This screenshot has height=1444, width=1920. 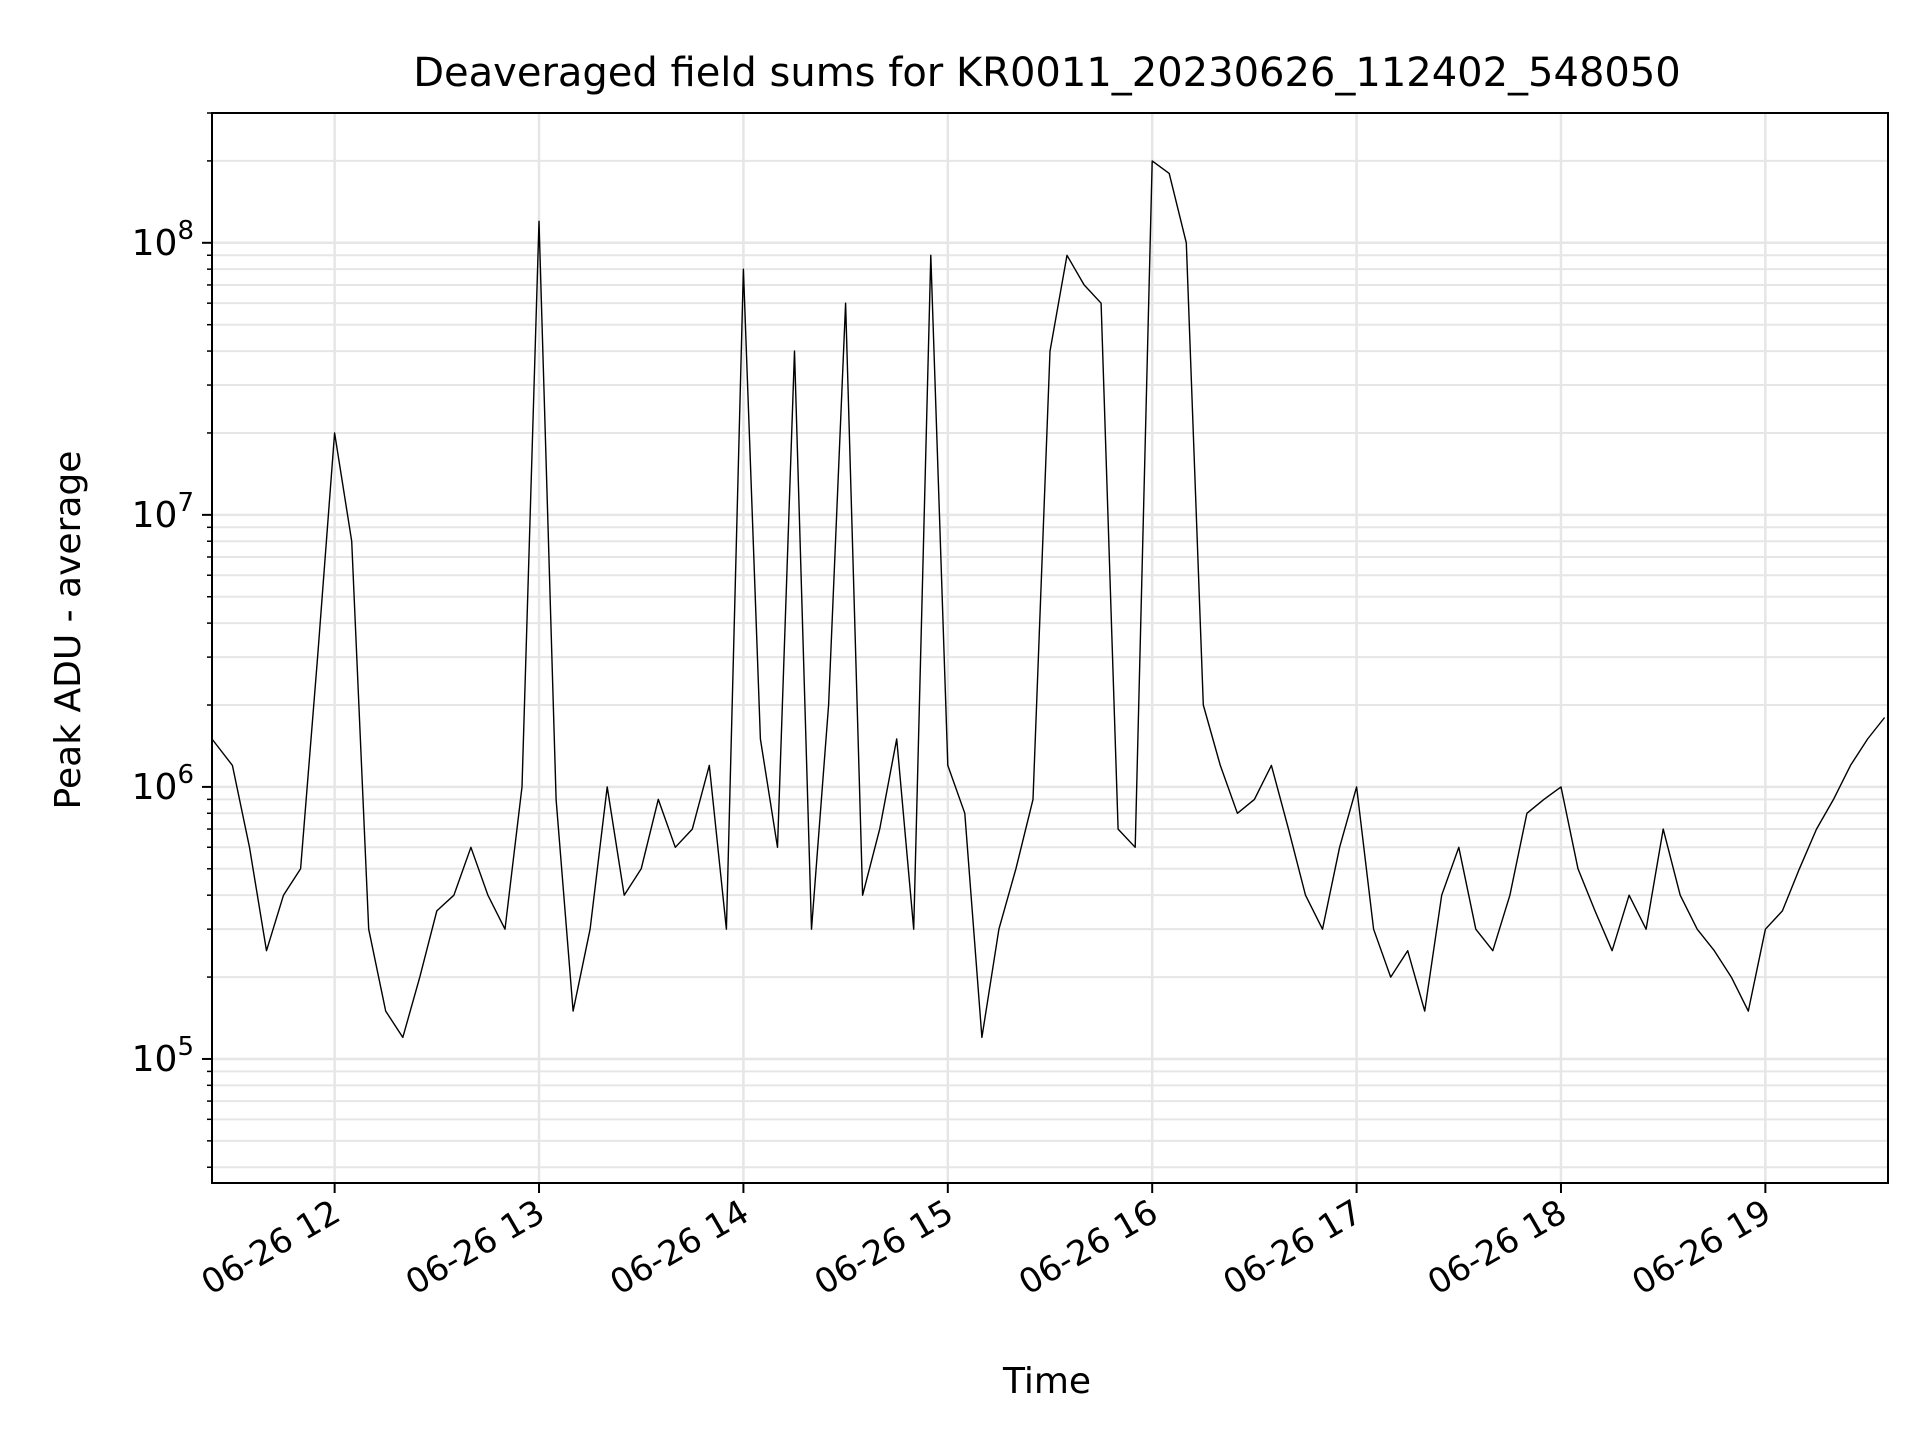 What do you see at coordinates (163, 512) in the screenshot?
I see `y-tick-label: 10⁷` at bounding box center [163, 512].